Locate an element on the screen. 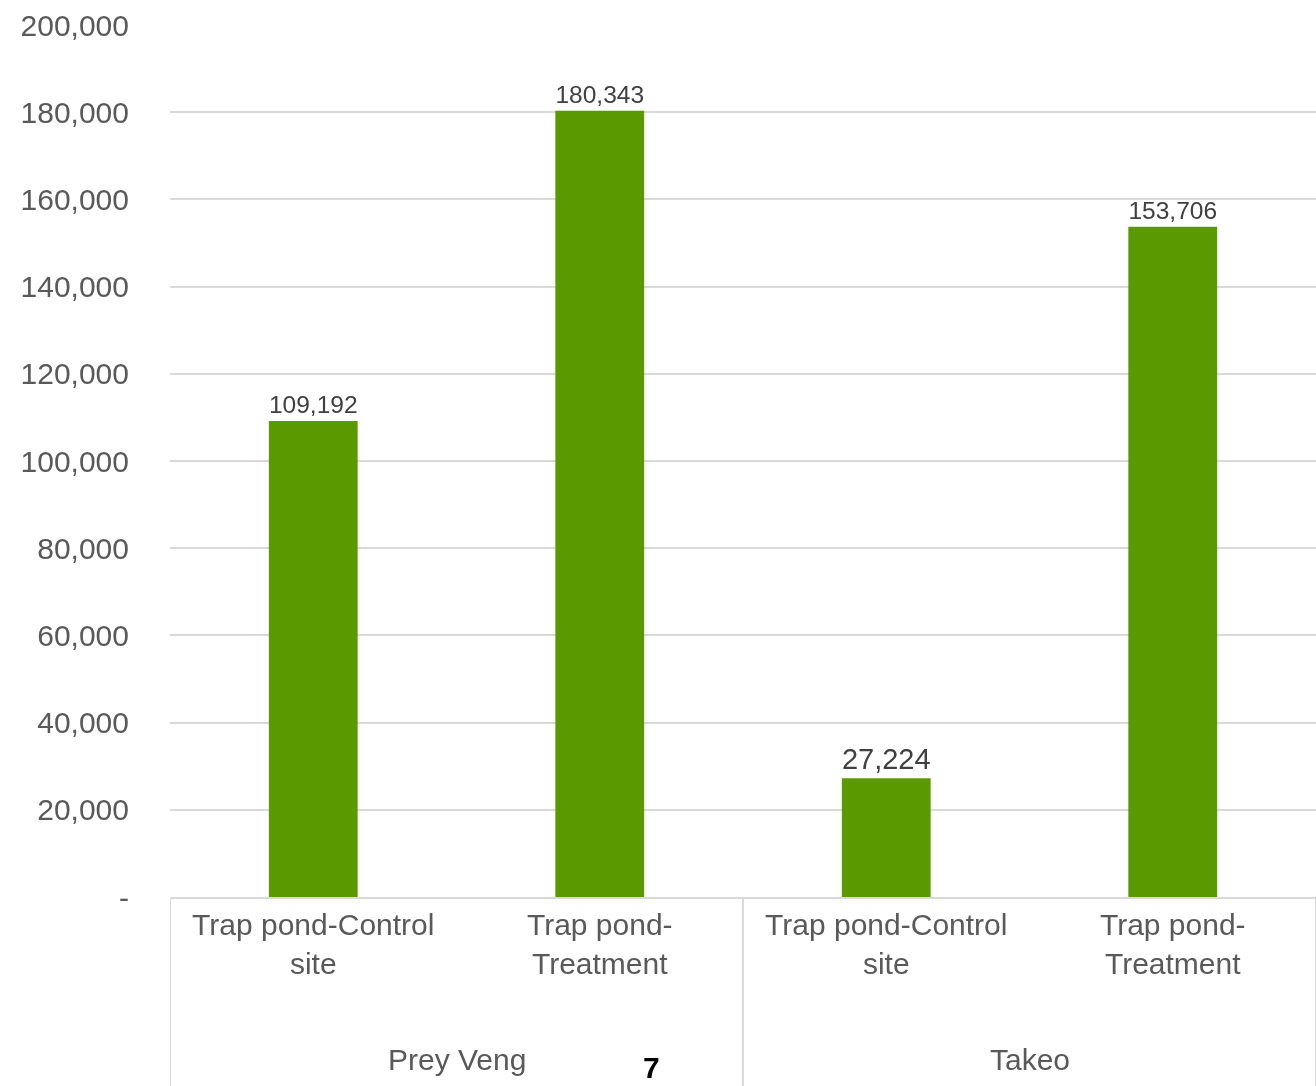 The height and width of the screenshot is (1086, 1316). data-label: 180,343 is located at coordinates (600, 94).